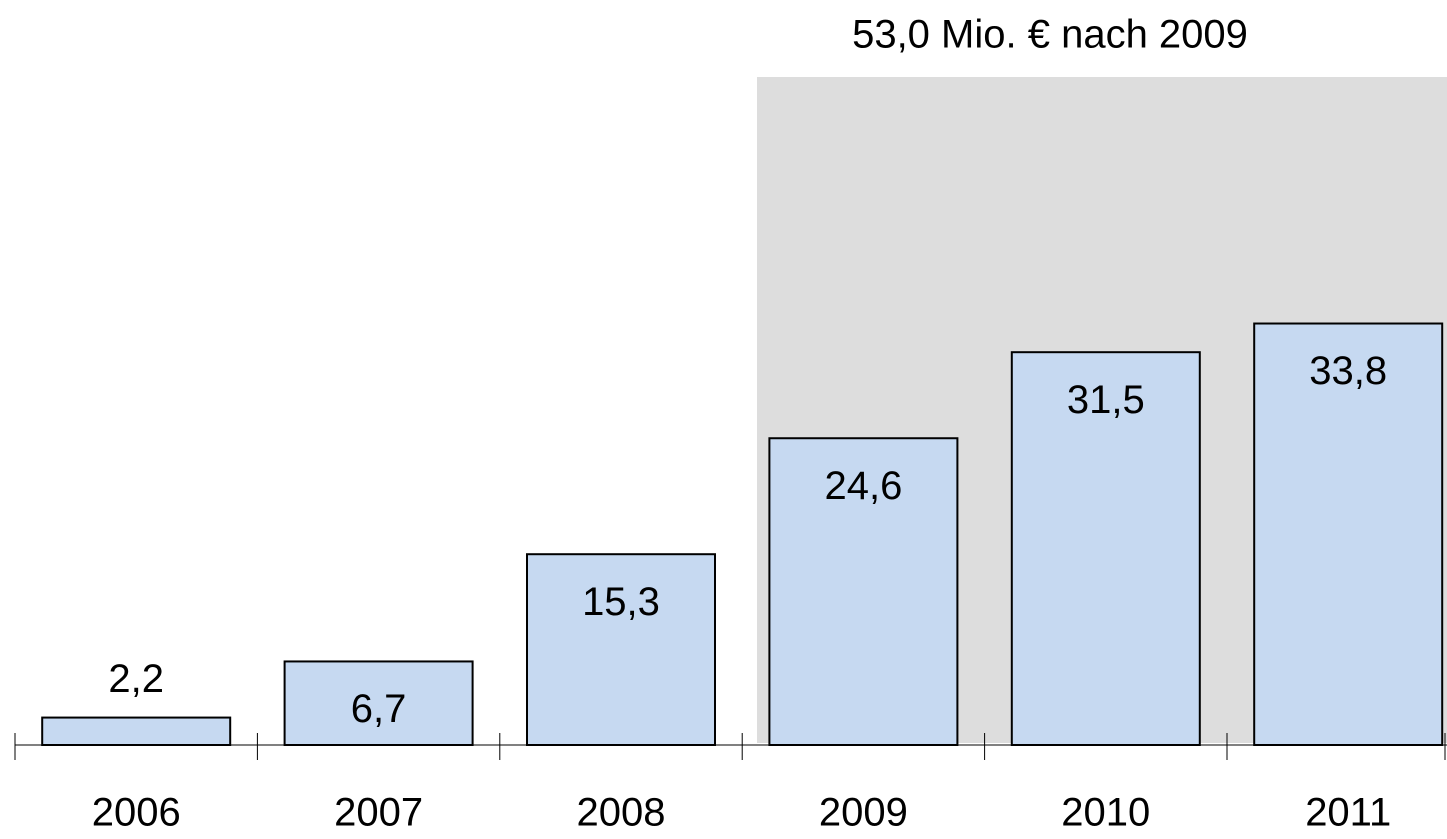 Image resolution: width=1447 pixels, height=839 pixels. I want to click on value-label: 6,7, so click(379, 709).